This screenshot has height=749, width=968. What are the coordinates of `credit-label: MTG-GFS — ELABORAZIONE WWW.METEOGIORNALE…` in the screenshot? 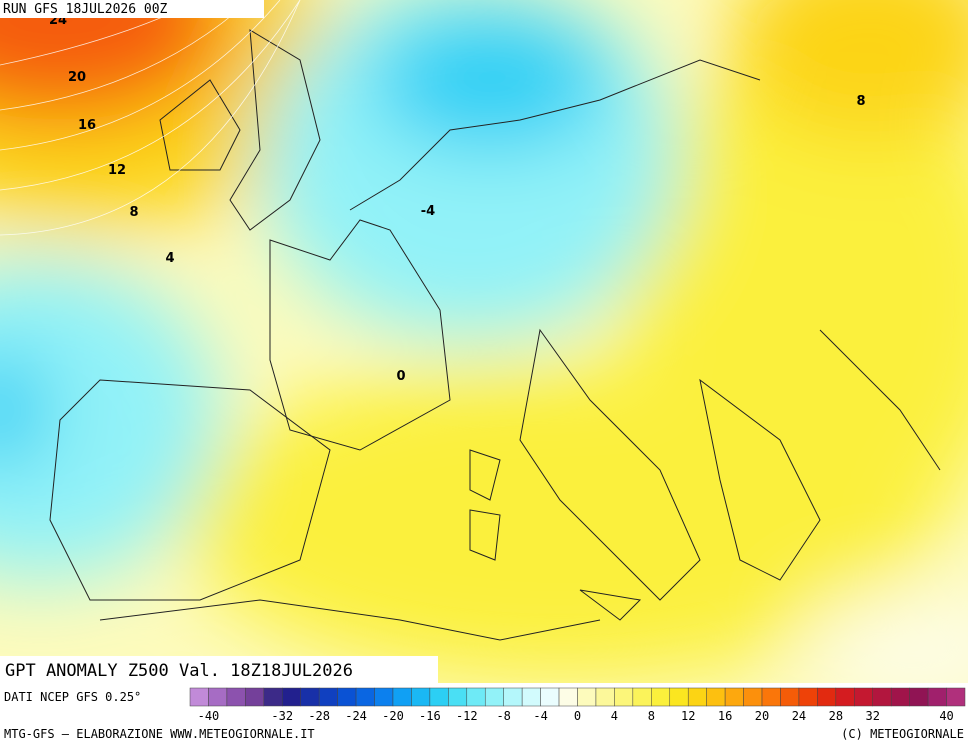 It's located at (159, 734).